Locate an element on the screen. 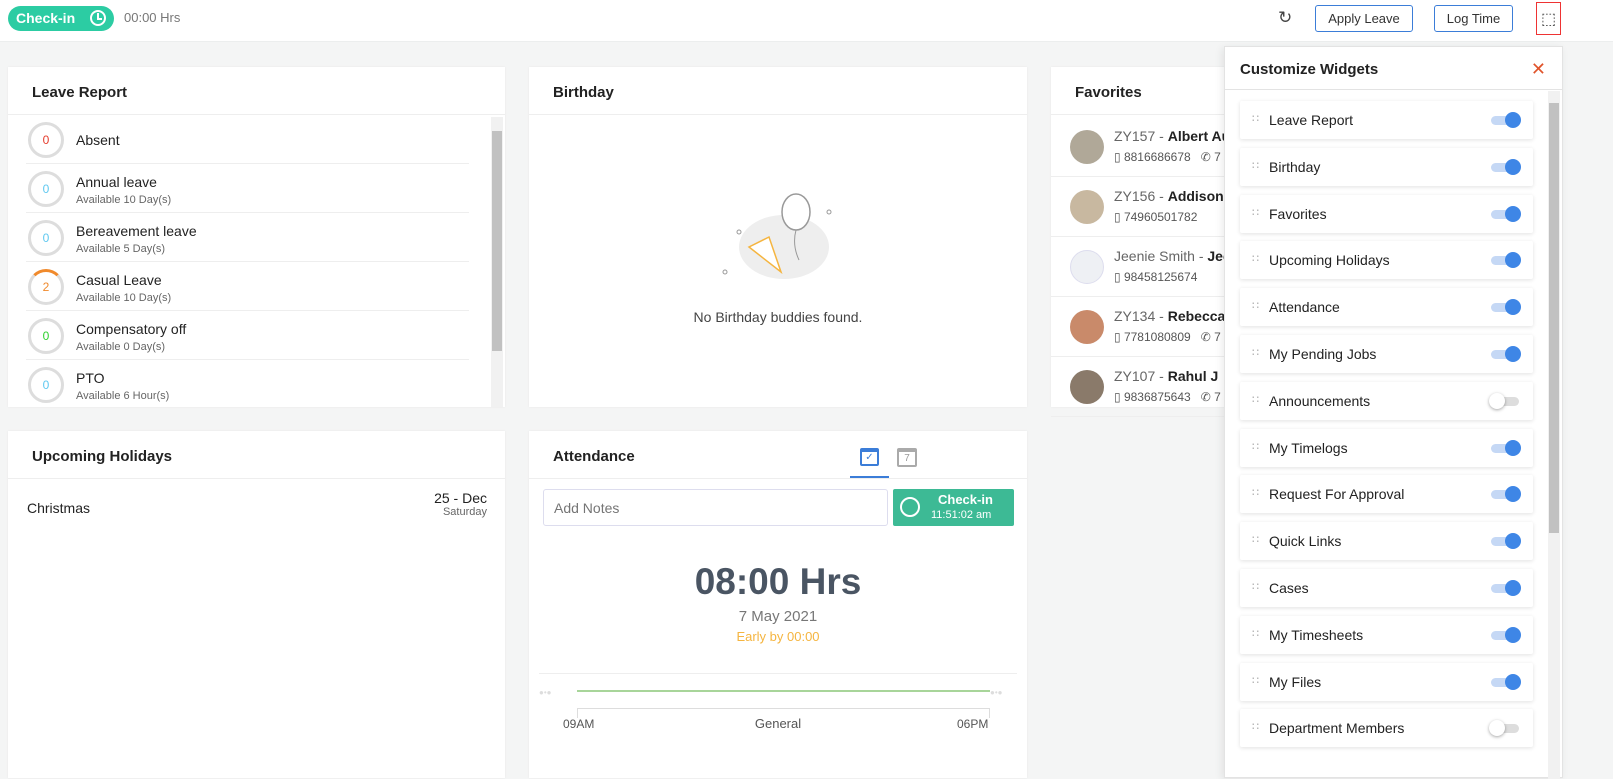 This screenshot has width=1613, height=779. employee-id: Jeenie Smith - is located at coordinates (1161, 256).